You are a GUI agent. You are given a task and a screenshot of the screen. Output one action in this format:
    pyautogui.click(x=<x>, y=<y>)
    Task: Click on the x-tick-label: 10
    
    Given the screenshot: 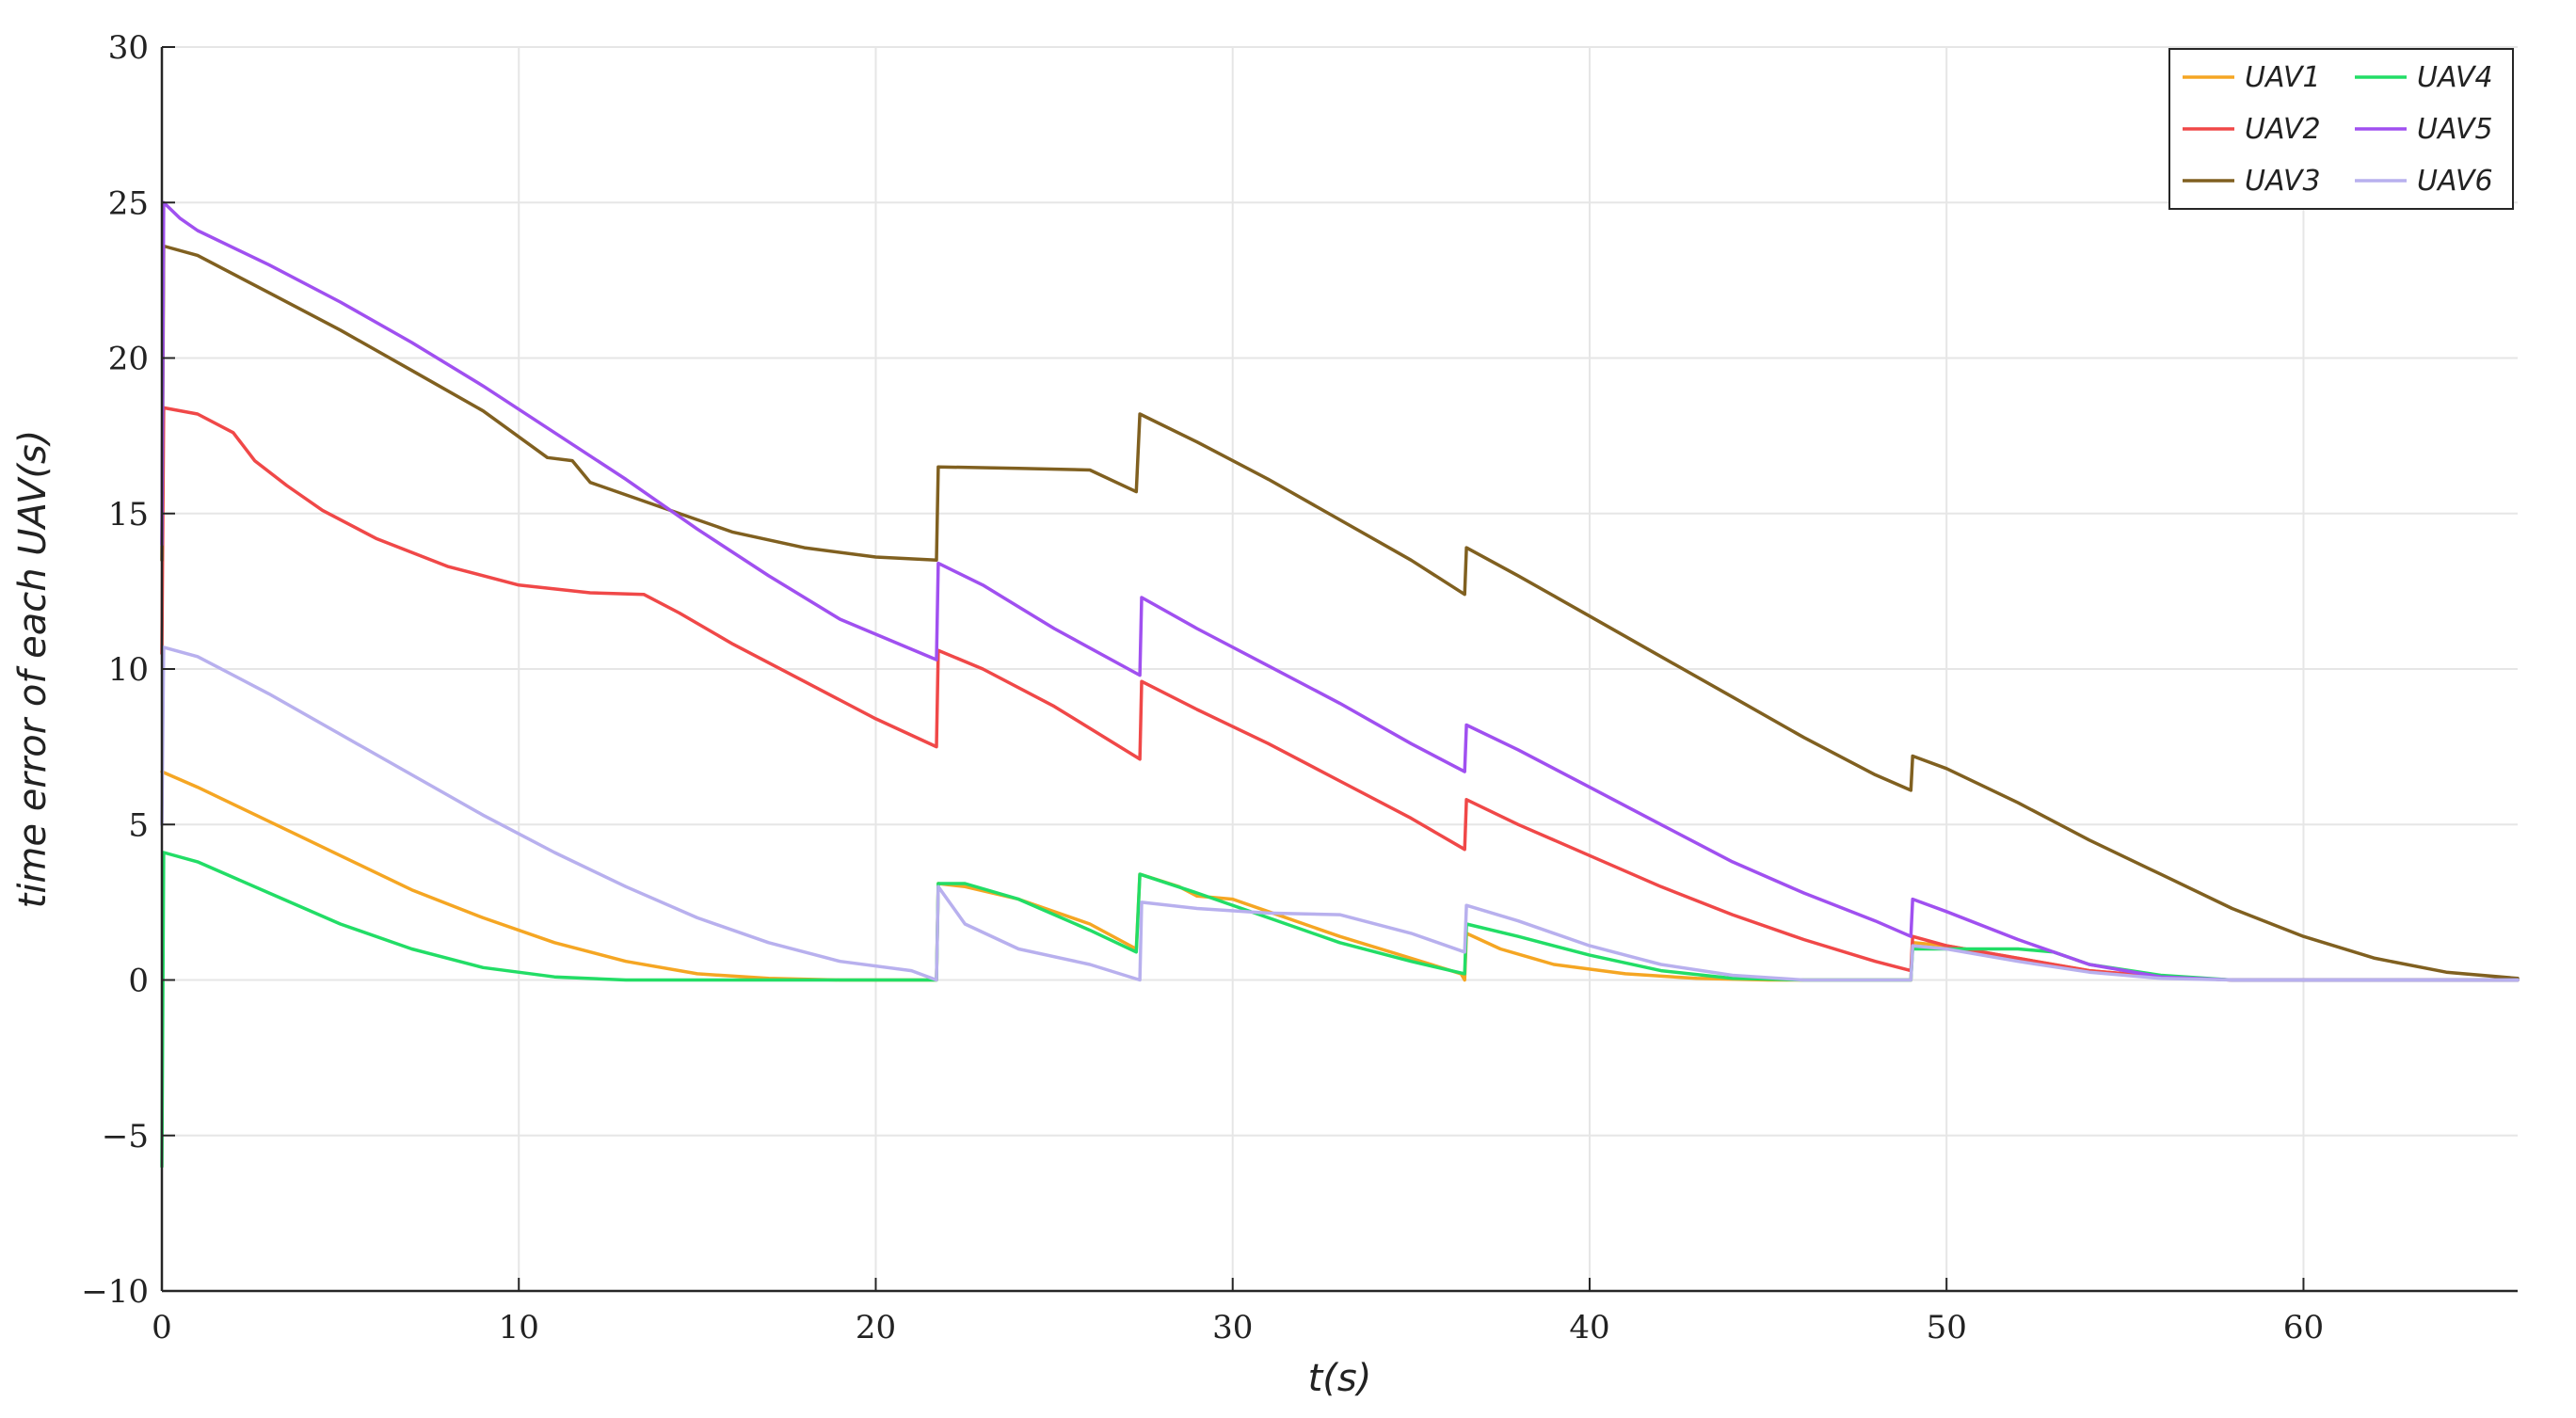 What is the action you would take?
    pyautogui.click(x=519, y=1327)
    